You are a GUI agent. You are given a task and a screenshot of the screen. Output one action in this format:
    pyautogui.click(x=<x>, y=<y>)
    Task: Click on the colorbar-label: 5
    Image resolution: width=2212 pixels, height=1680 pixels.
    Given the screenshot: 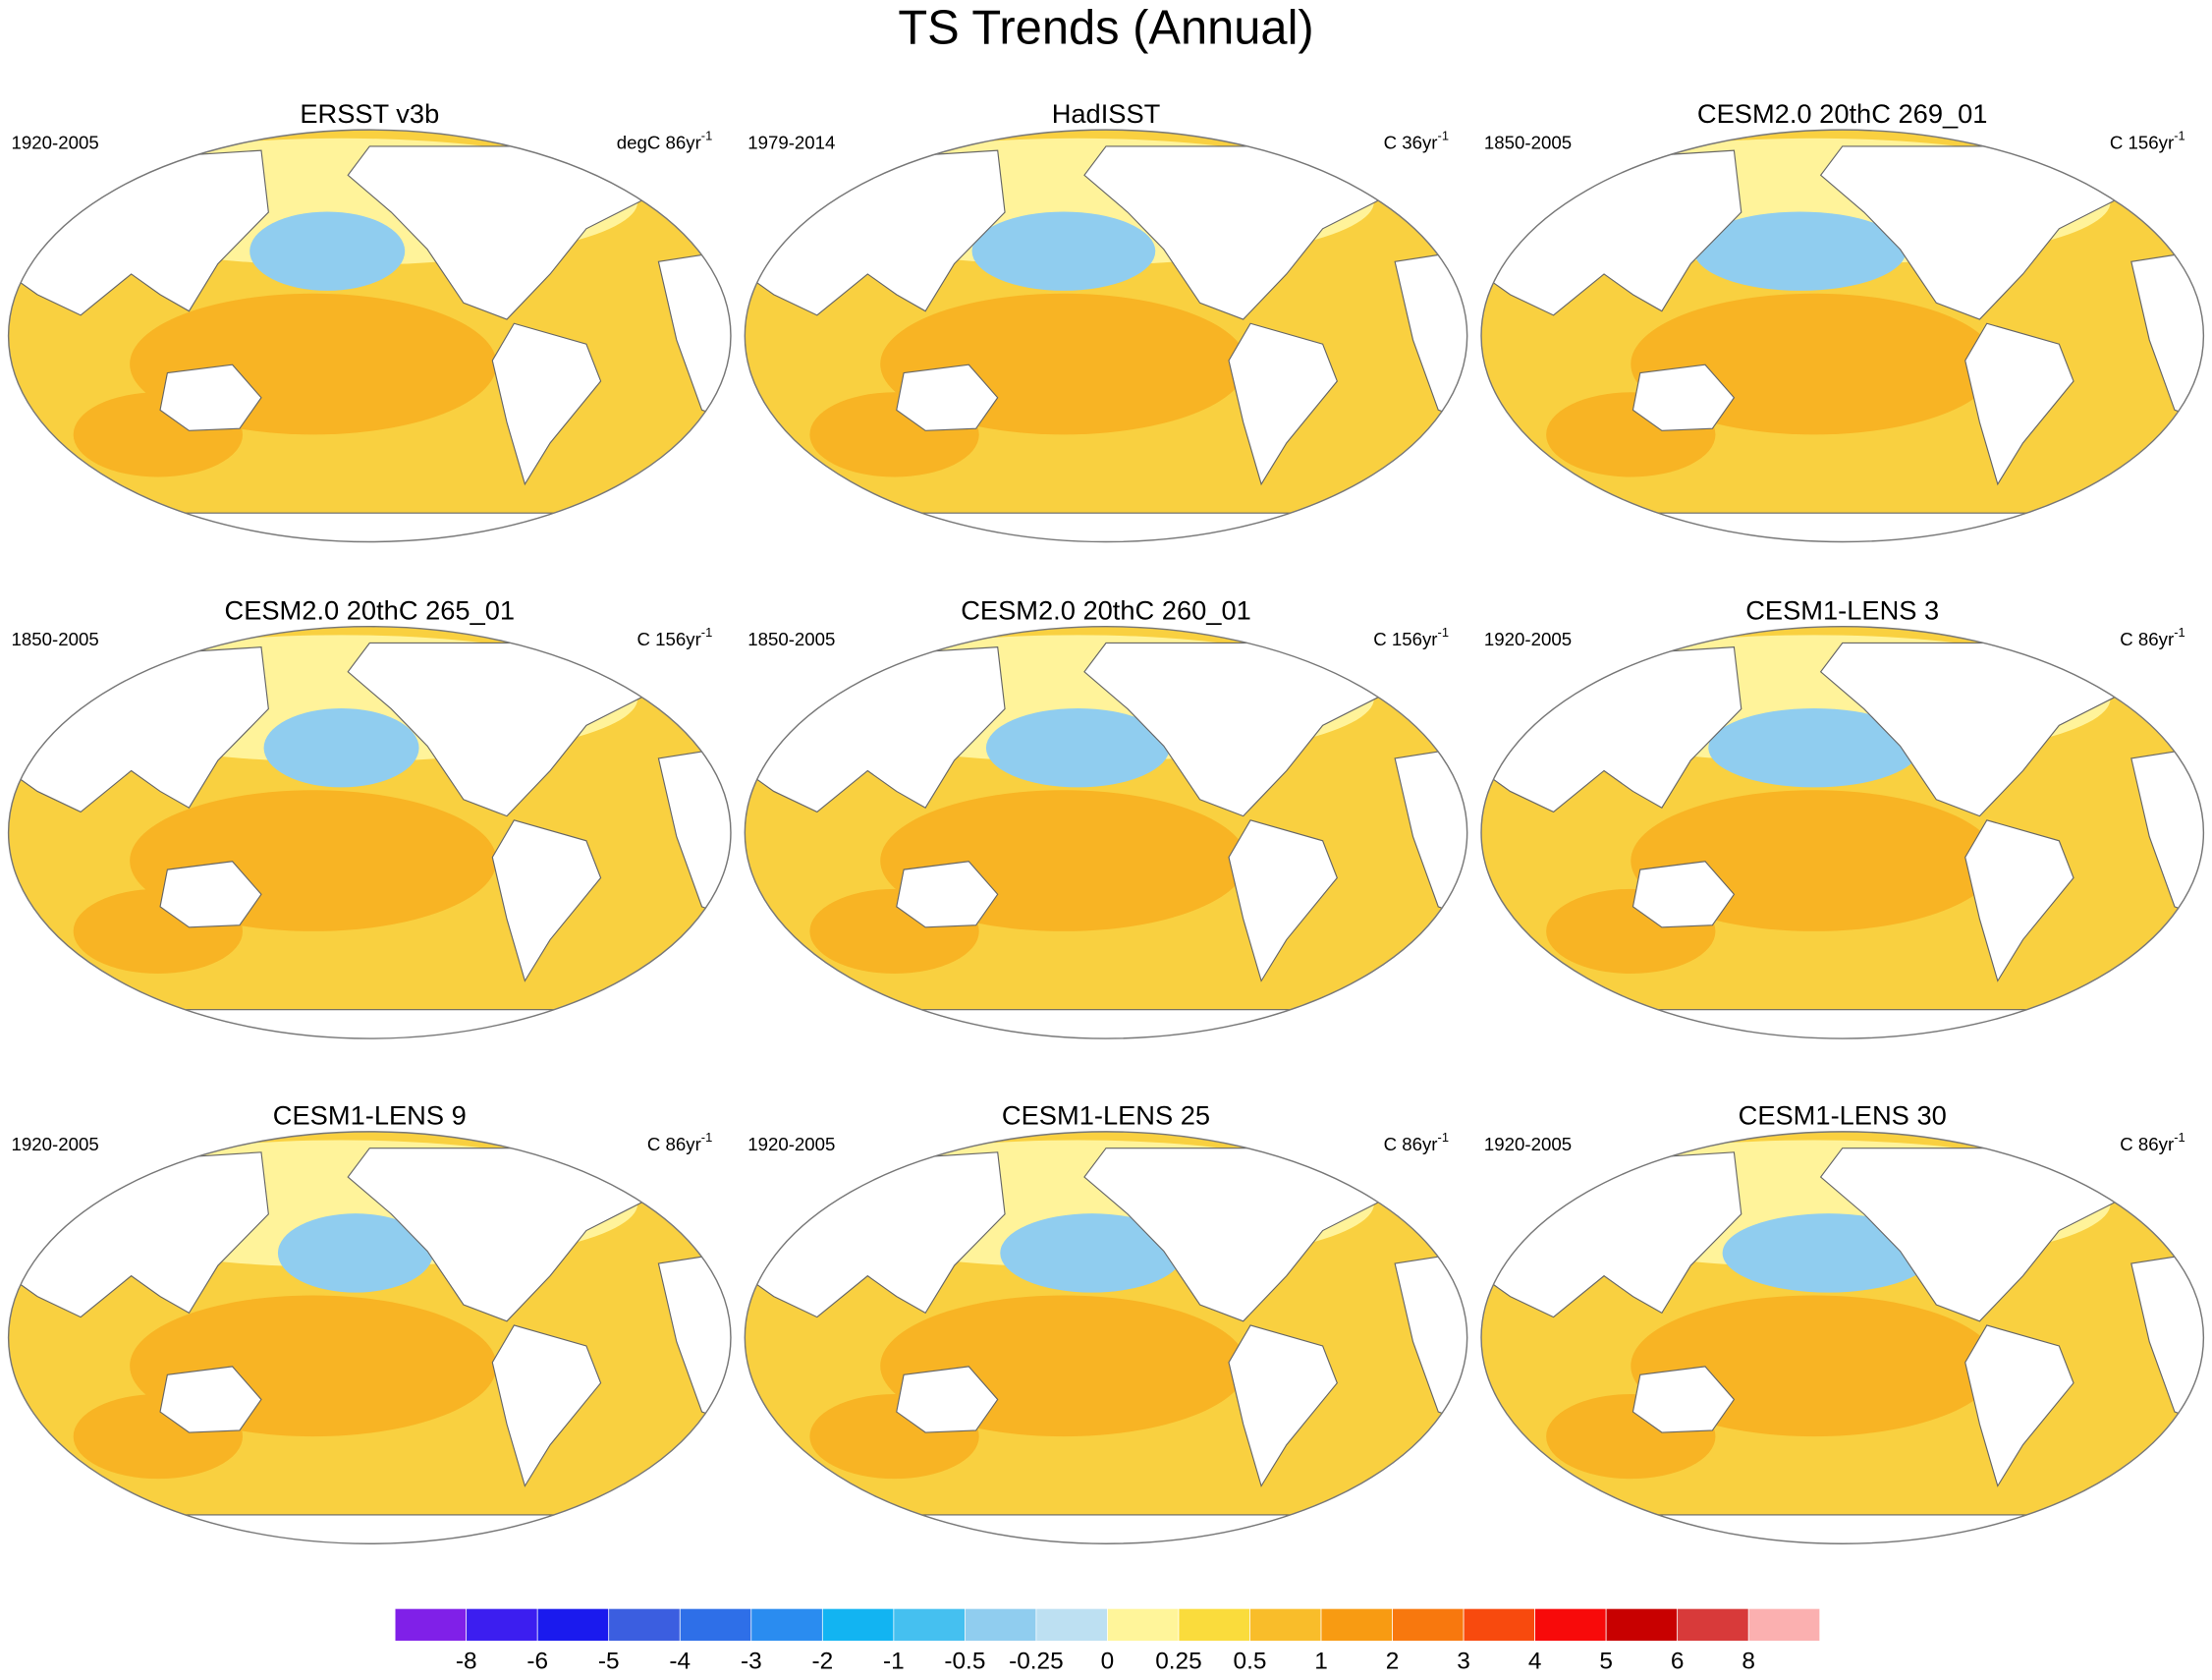 What is the action you would take?
    pyautogui.click(x=1606, y=1661)
    